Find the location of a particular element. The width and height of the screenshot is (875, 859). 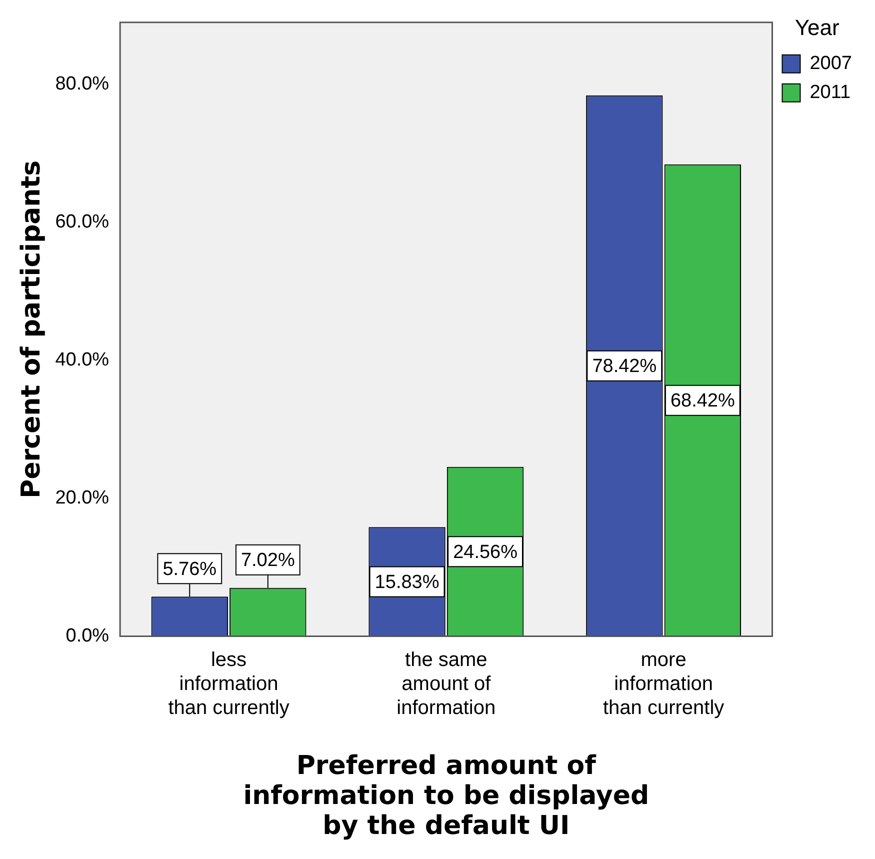

data-label: 24.56% is located at coordinates (485, 552).